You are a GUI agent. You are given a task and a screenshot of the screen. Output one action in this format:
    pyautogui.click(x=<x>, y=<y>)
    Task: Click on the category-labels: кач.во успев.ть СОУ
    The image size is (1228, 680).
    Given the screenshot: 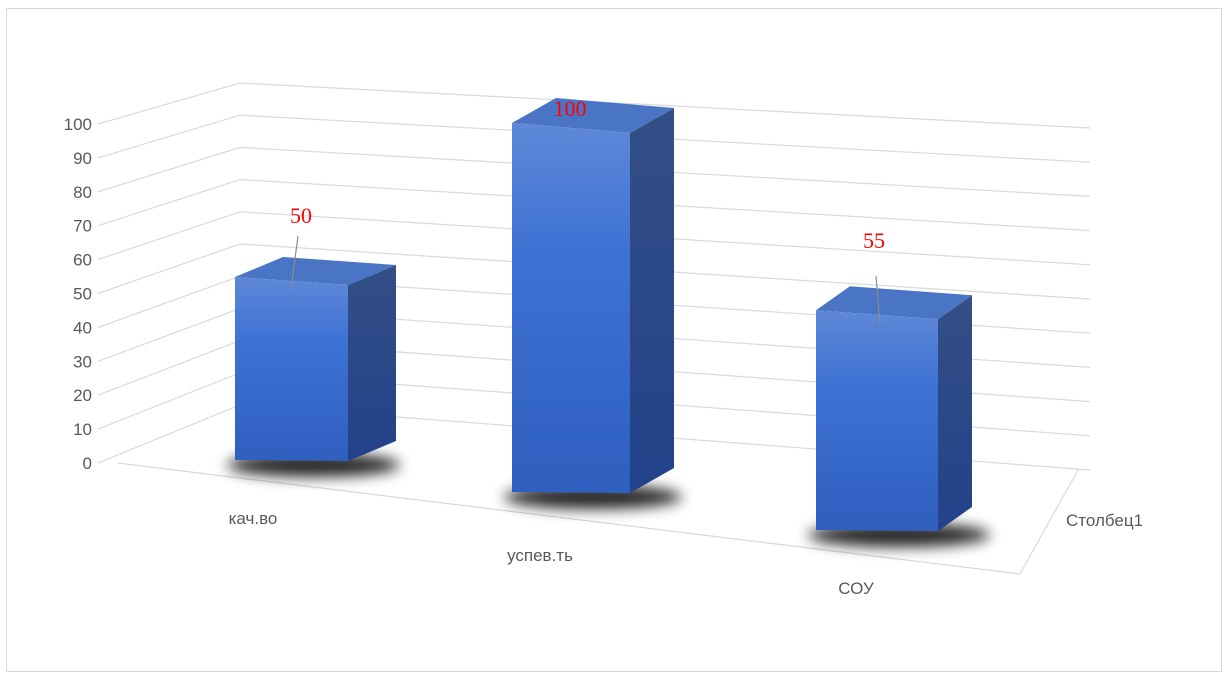 What is the action you would take?
    pyautogui.click(x=551, y=553)
    